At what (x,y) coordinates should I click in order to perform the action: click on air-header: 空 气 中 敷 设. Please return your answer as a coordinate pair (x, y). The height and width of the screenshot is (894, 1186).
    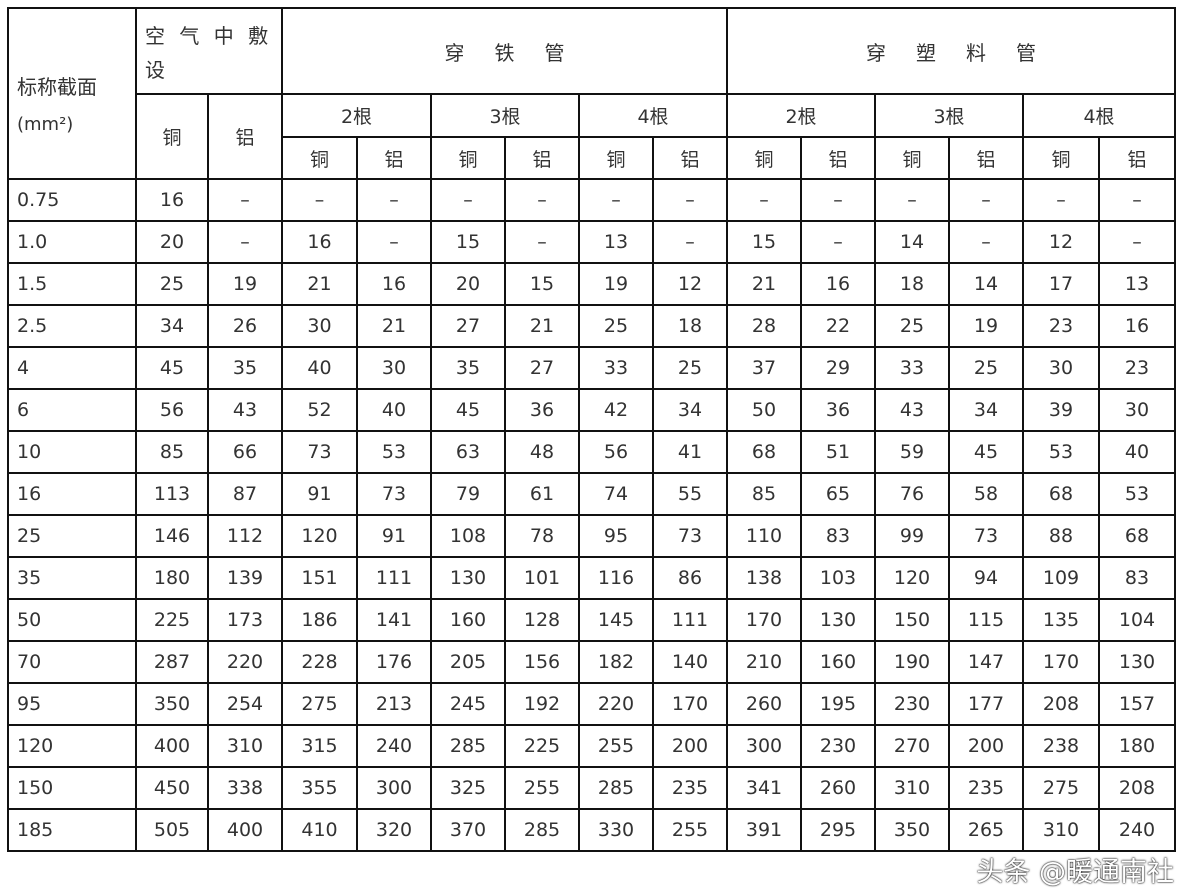
    Looking at the image, I should click on (209, 51).